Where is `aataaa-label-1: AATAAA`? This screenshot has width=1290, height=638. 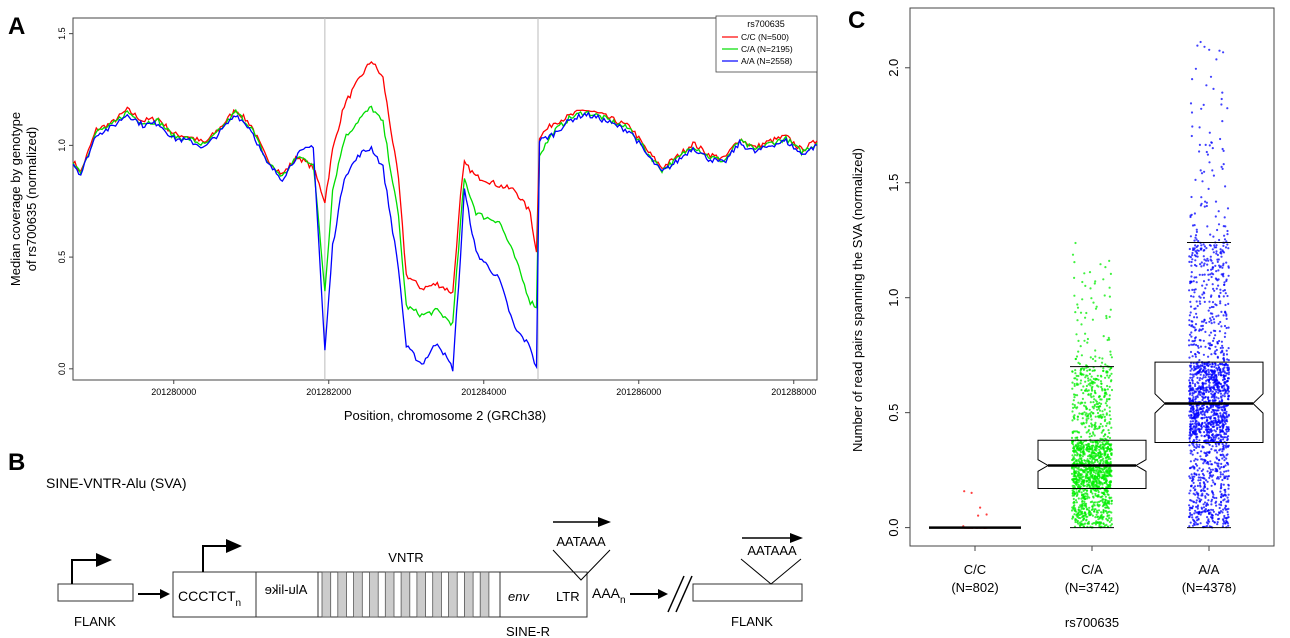
aataaa-label-1: AATAAA is located at coordinates (581, 541).